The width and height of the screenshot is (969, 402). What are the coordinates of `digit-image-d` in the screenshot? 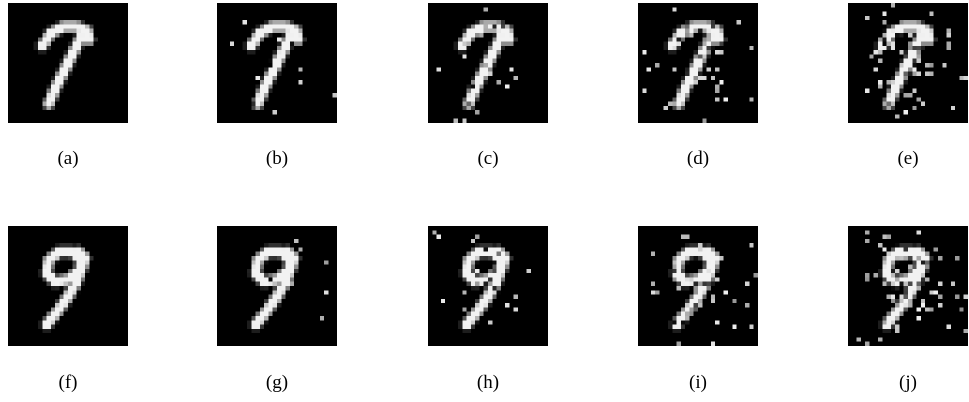 It's located at (698, 63).